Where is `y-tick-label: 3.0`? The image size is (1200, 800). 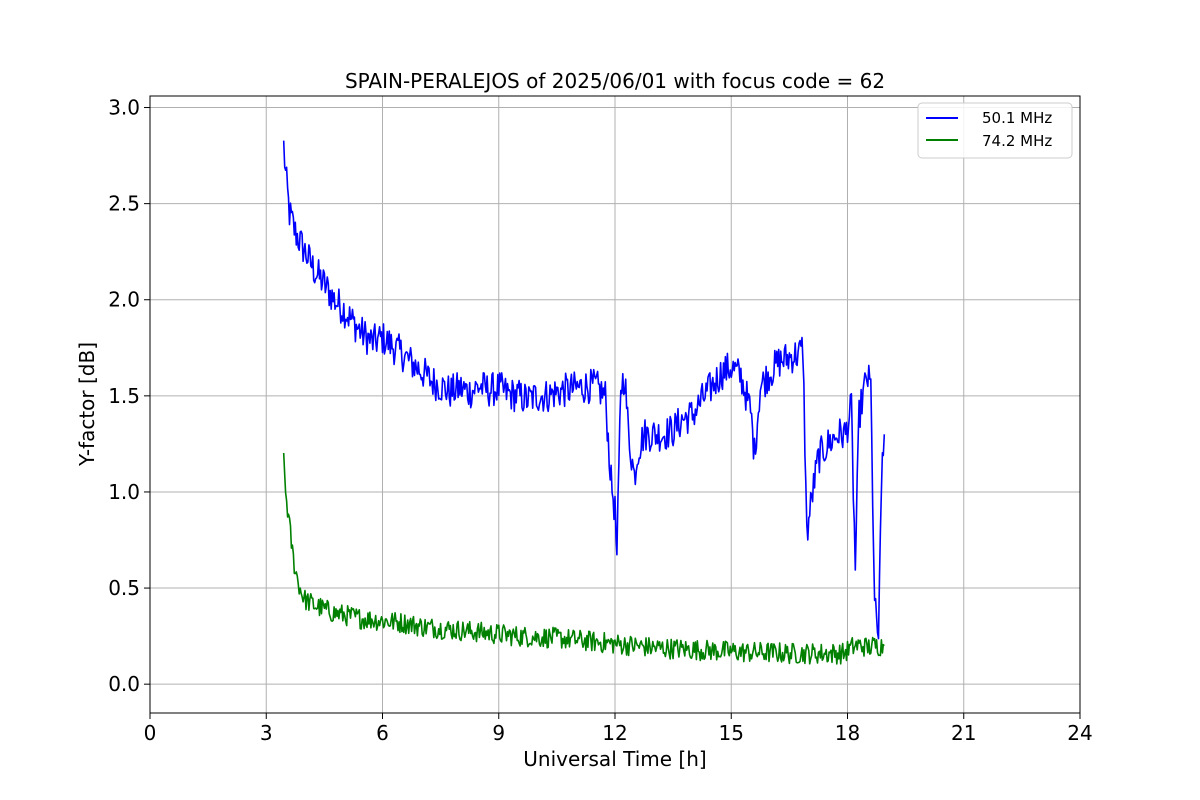 y-tick-label: 3.0 is located at coordinates (124, 108).